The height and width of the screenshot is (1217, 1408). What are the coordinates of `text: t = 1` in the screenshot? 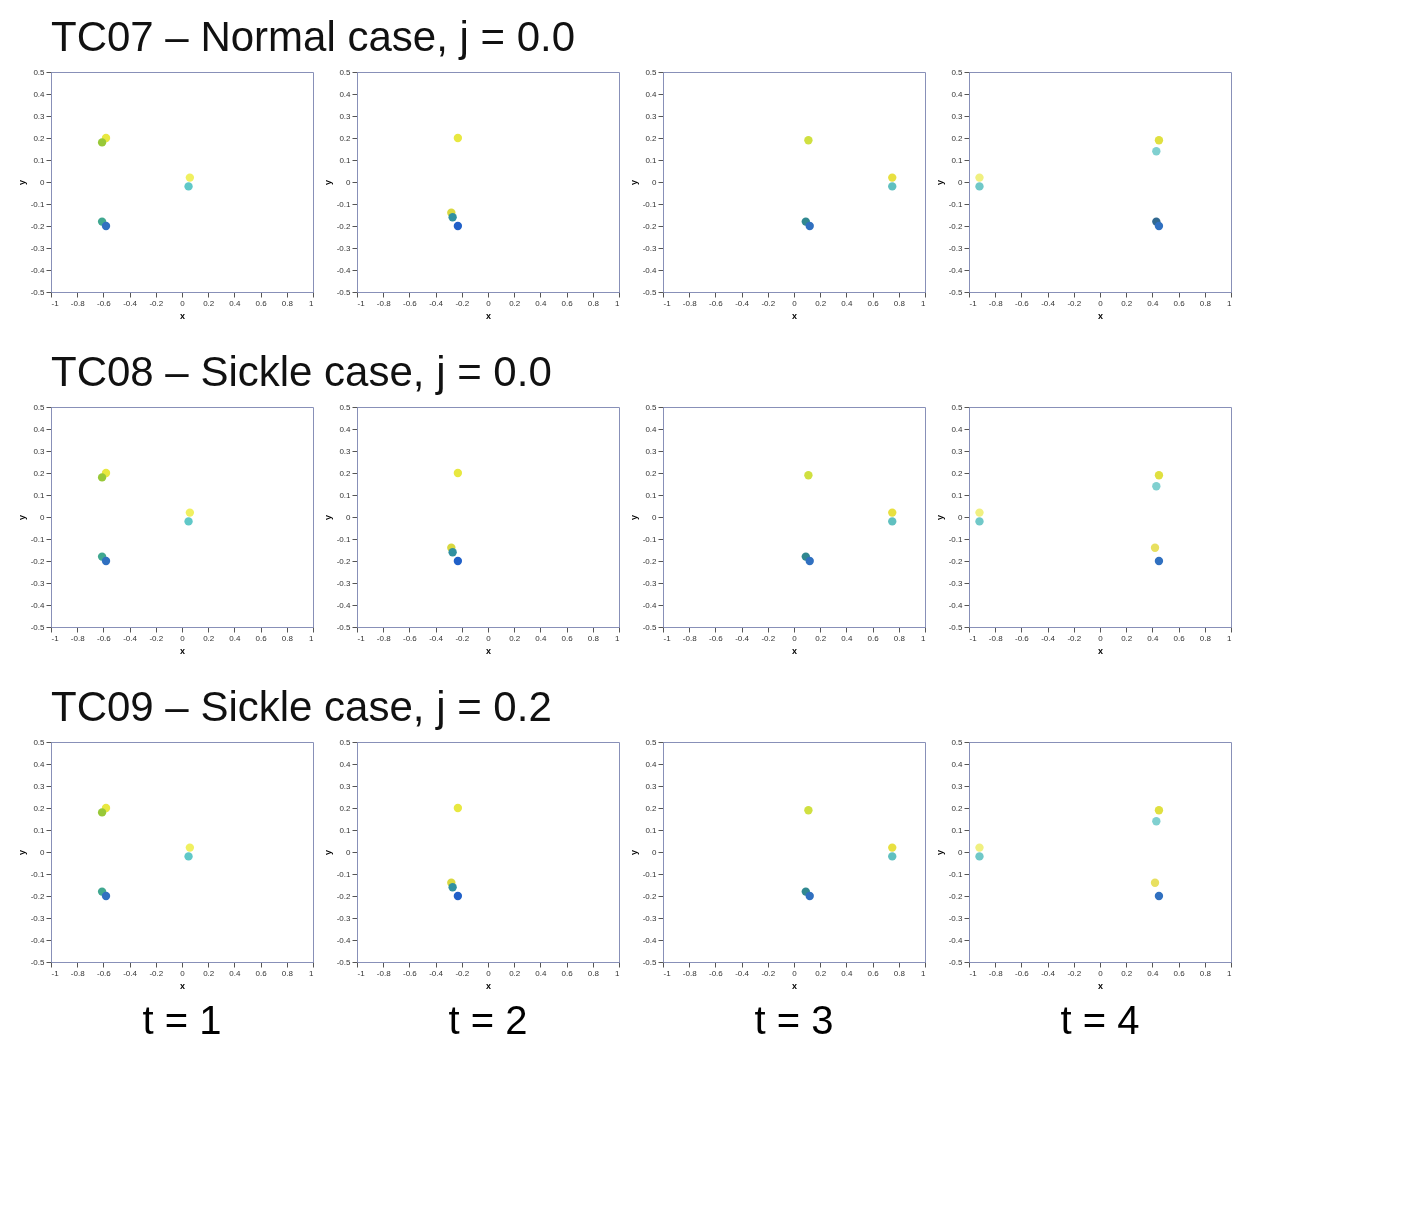 It's located at (182, 1020).